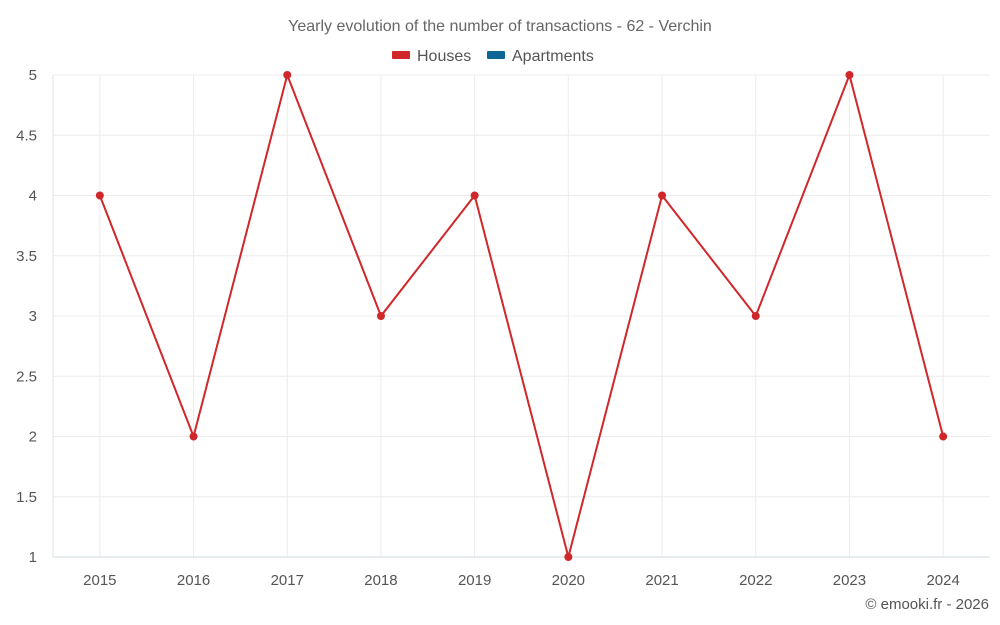 This screenshot has width=1000, height=625. I want to click on y-tick-label: 3, so click(33, 316).